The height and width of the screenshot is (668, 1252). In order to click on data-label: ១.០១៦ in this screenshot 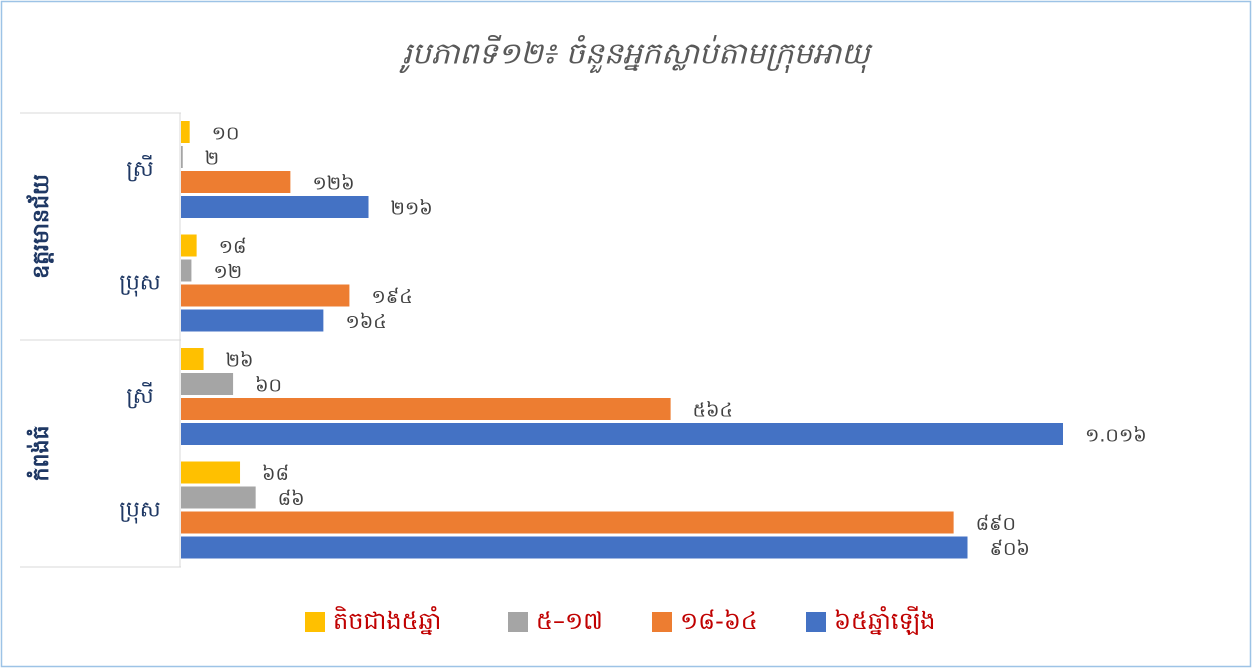, I will do `click(1116, 436)`.